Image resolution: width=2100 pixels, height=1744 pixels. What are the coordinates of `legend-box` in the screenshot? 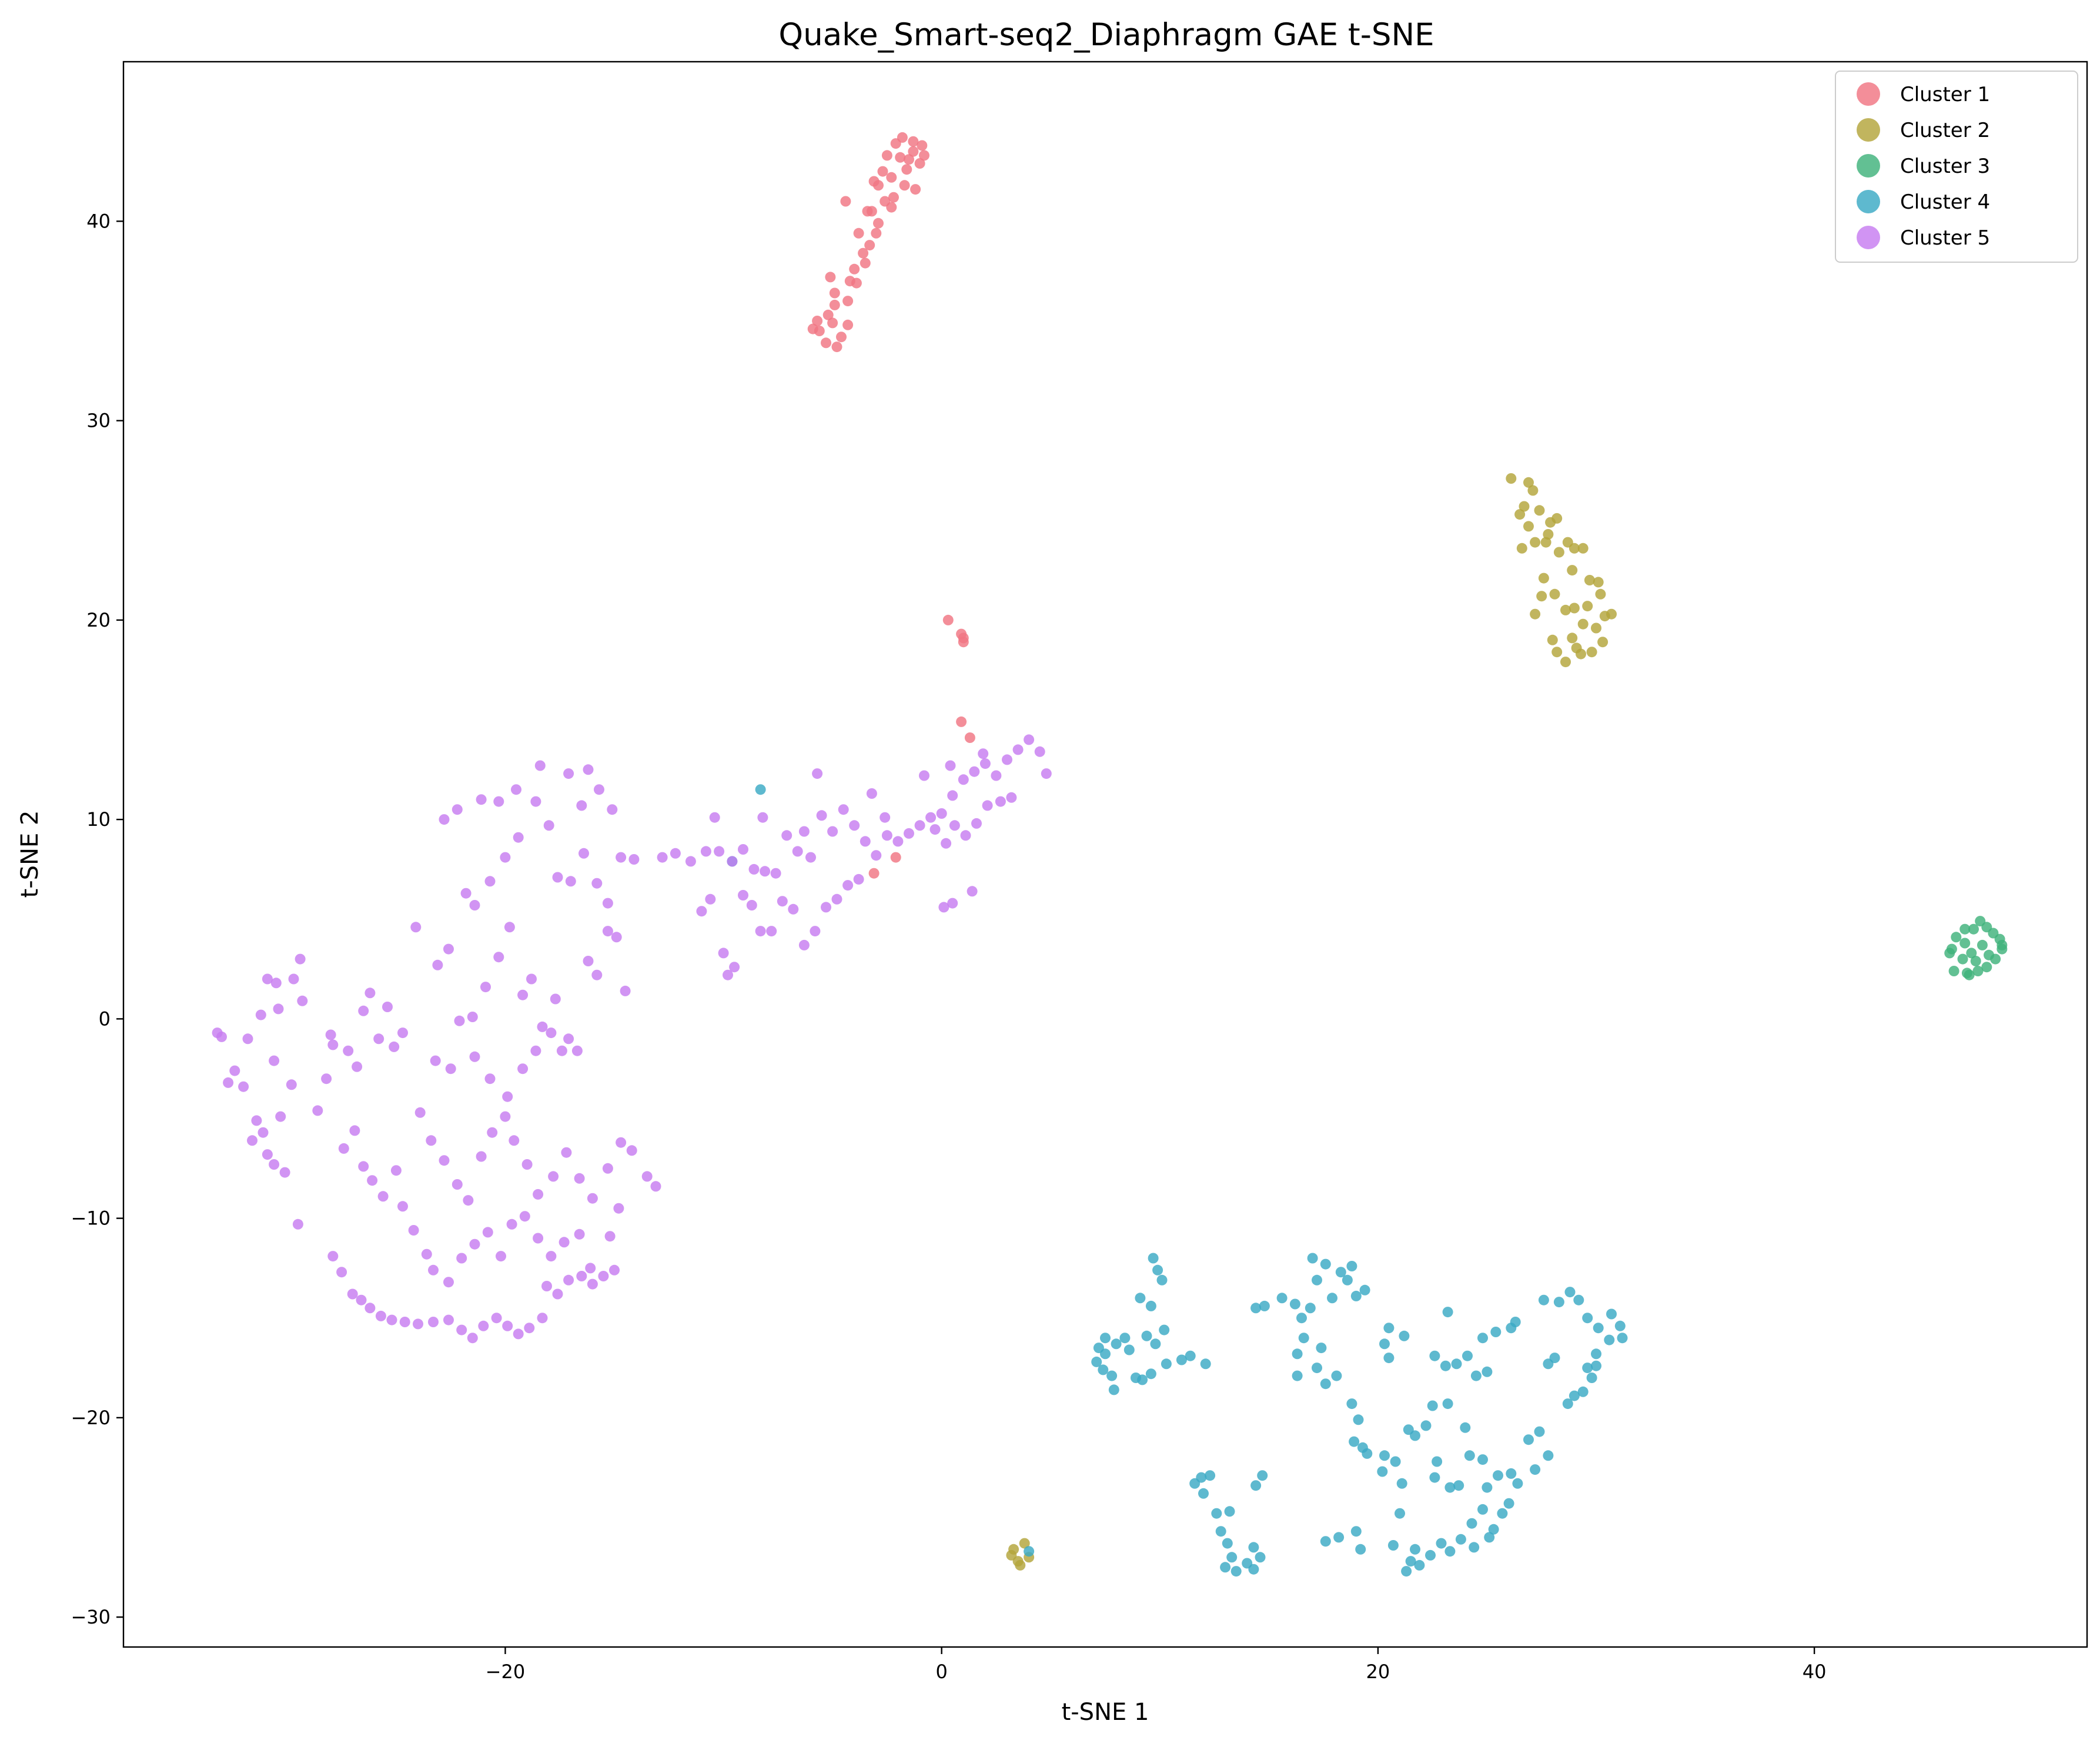 It's located at (1956, 167).